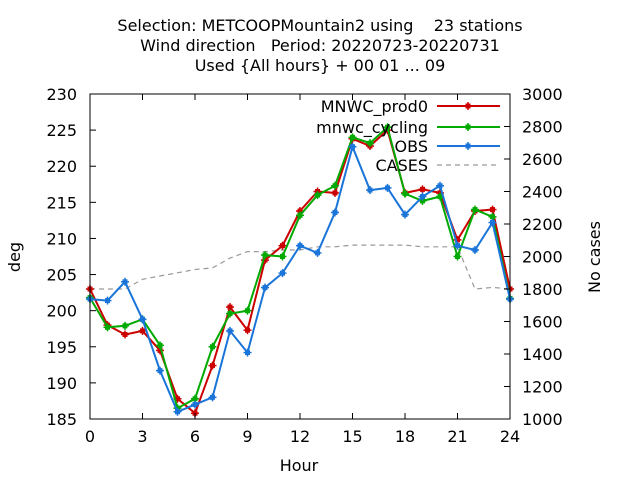  What do you see at coordinates (457, 436) in the screenshot?
I see `x-tick-label: 21` at bounding box center [457, 436].